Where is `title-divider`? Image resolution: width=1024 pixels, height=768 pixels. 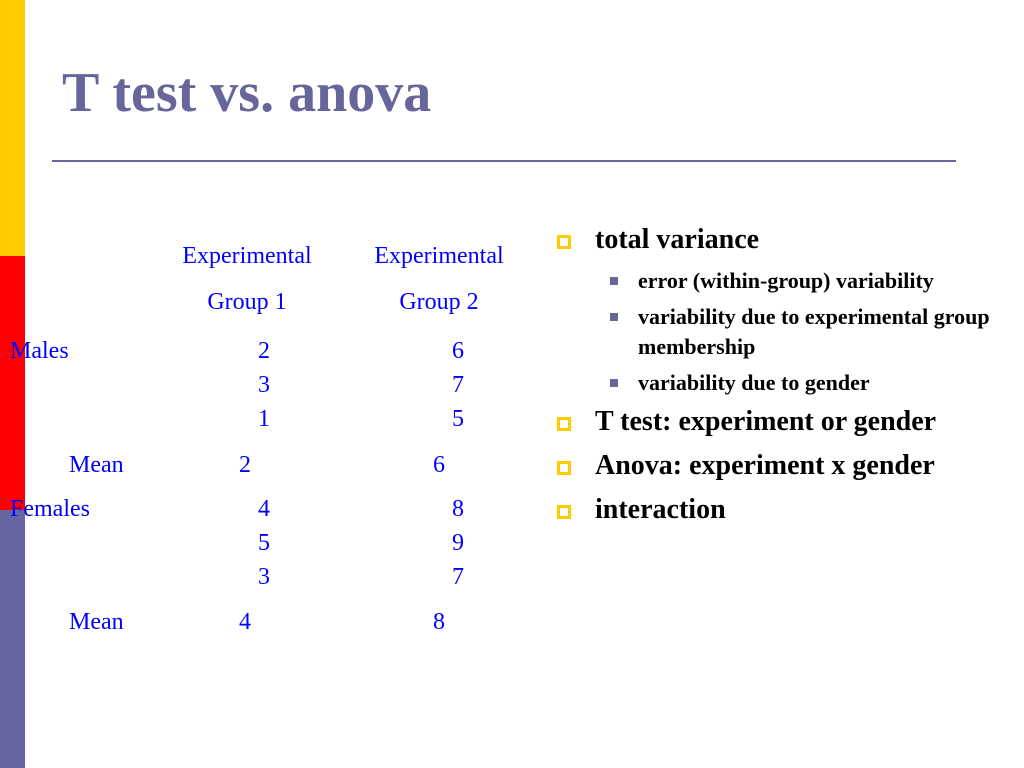
title-divider is located at coordinates (504, 161).